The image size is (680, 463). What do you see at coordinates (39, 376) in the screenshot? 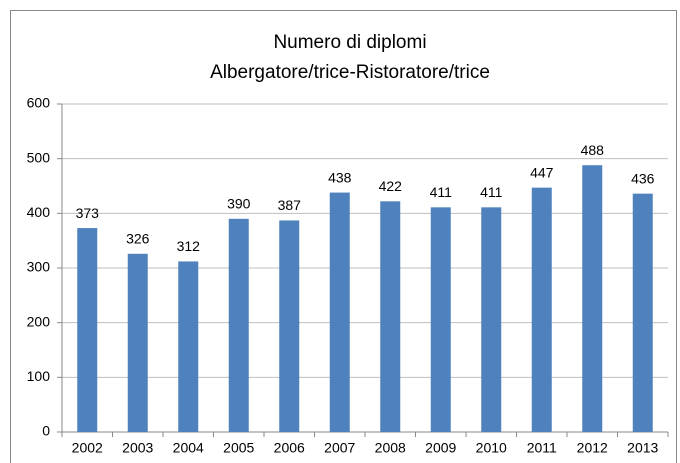
I see `y-tick-label: 100` at bounding box center [39, 376].